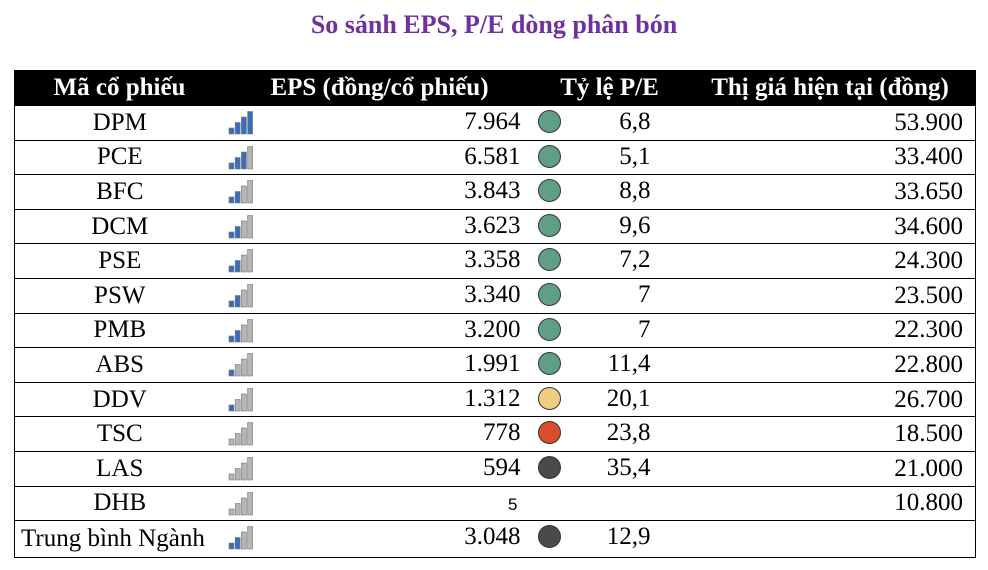 The height and width of the screenshot is (570, 988). I want to click on price-value: 34.600, so click(830, 226).